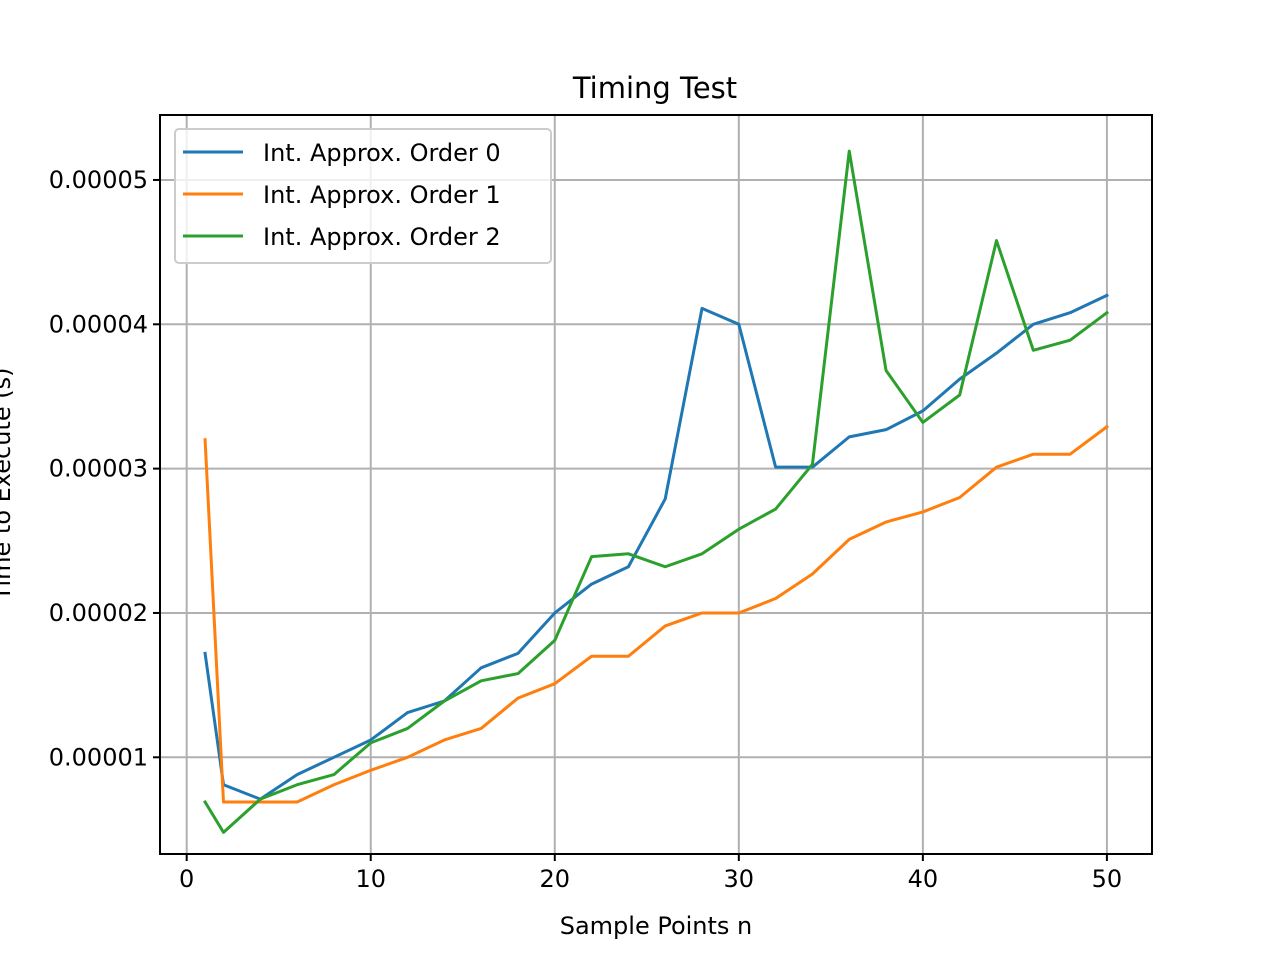  What do you see at coordinates (739, 879) in the screenshot?
I see `x-tick-label: 30` at bounding box center [739, 879].